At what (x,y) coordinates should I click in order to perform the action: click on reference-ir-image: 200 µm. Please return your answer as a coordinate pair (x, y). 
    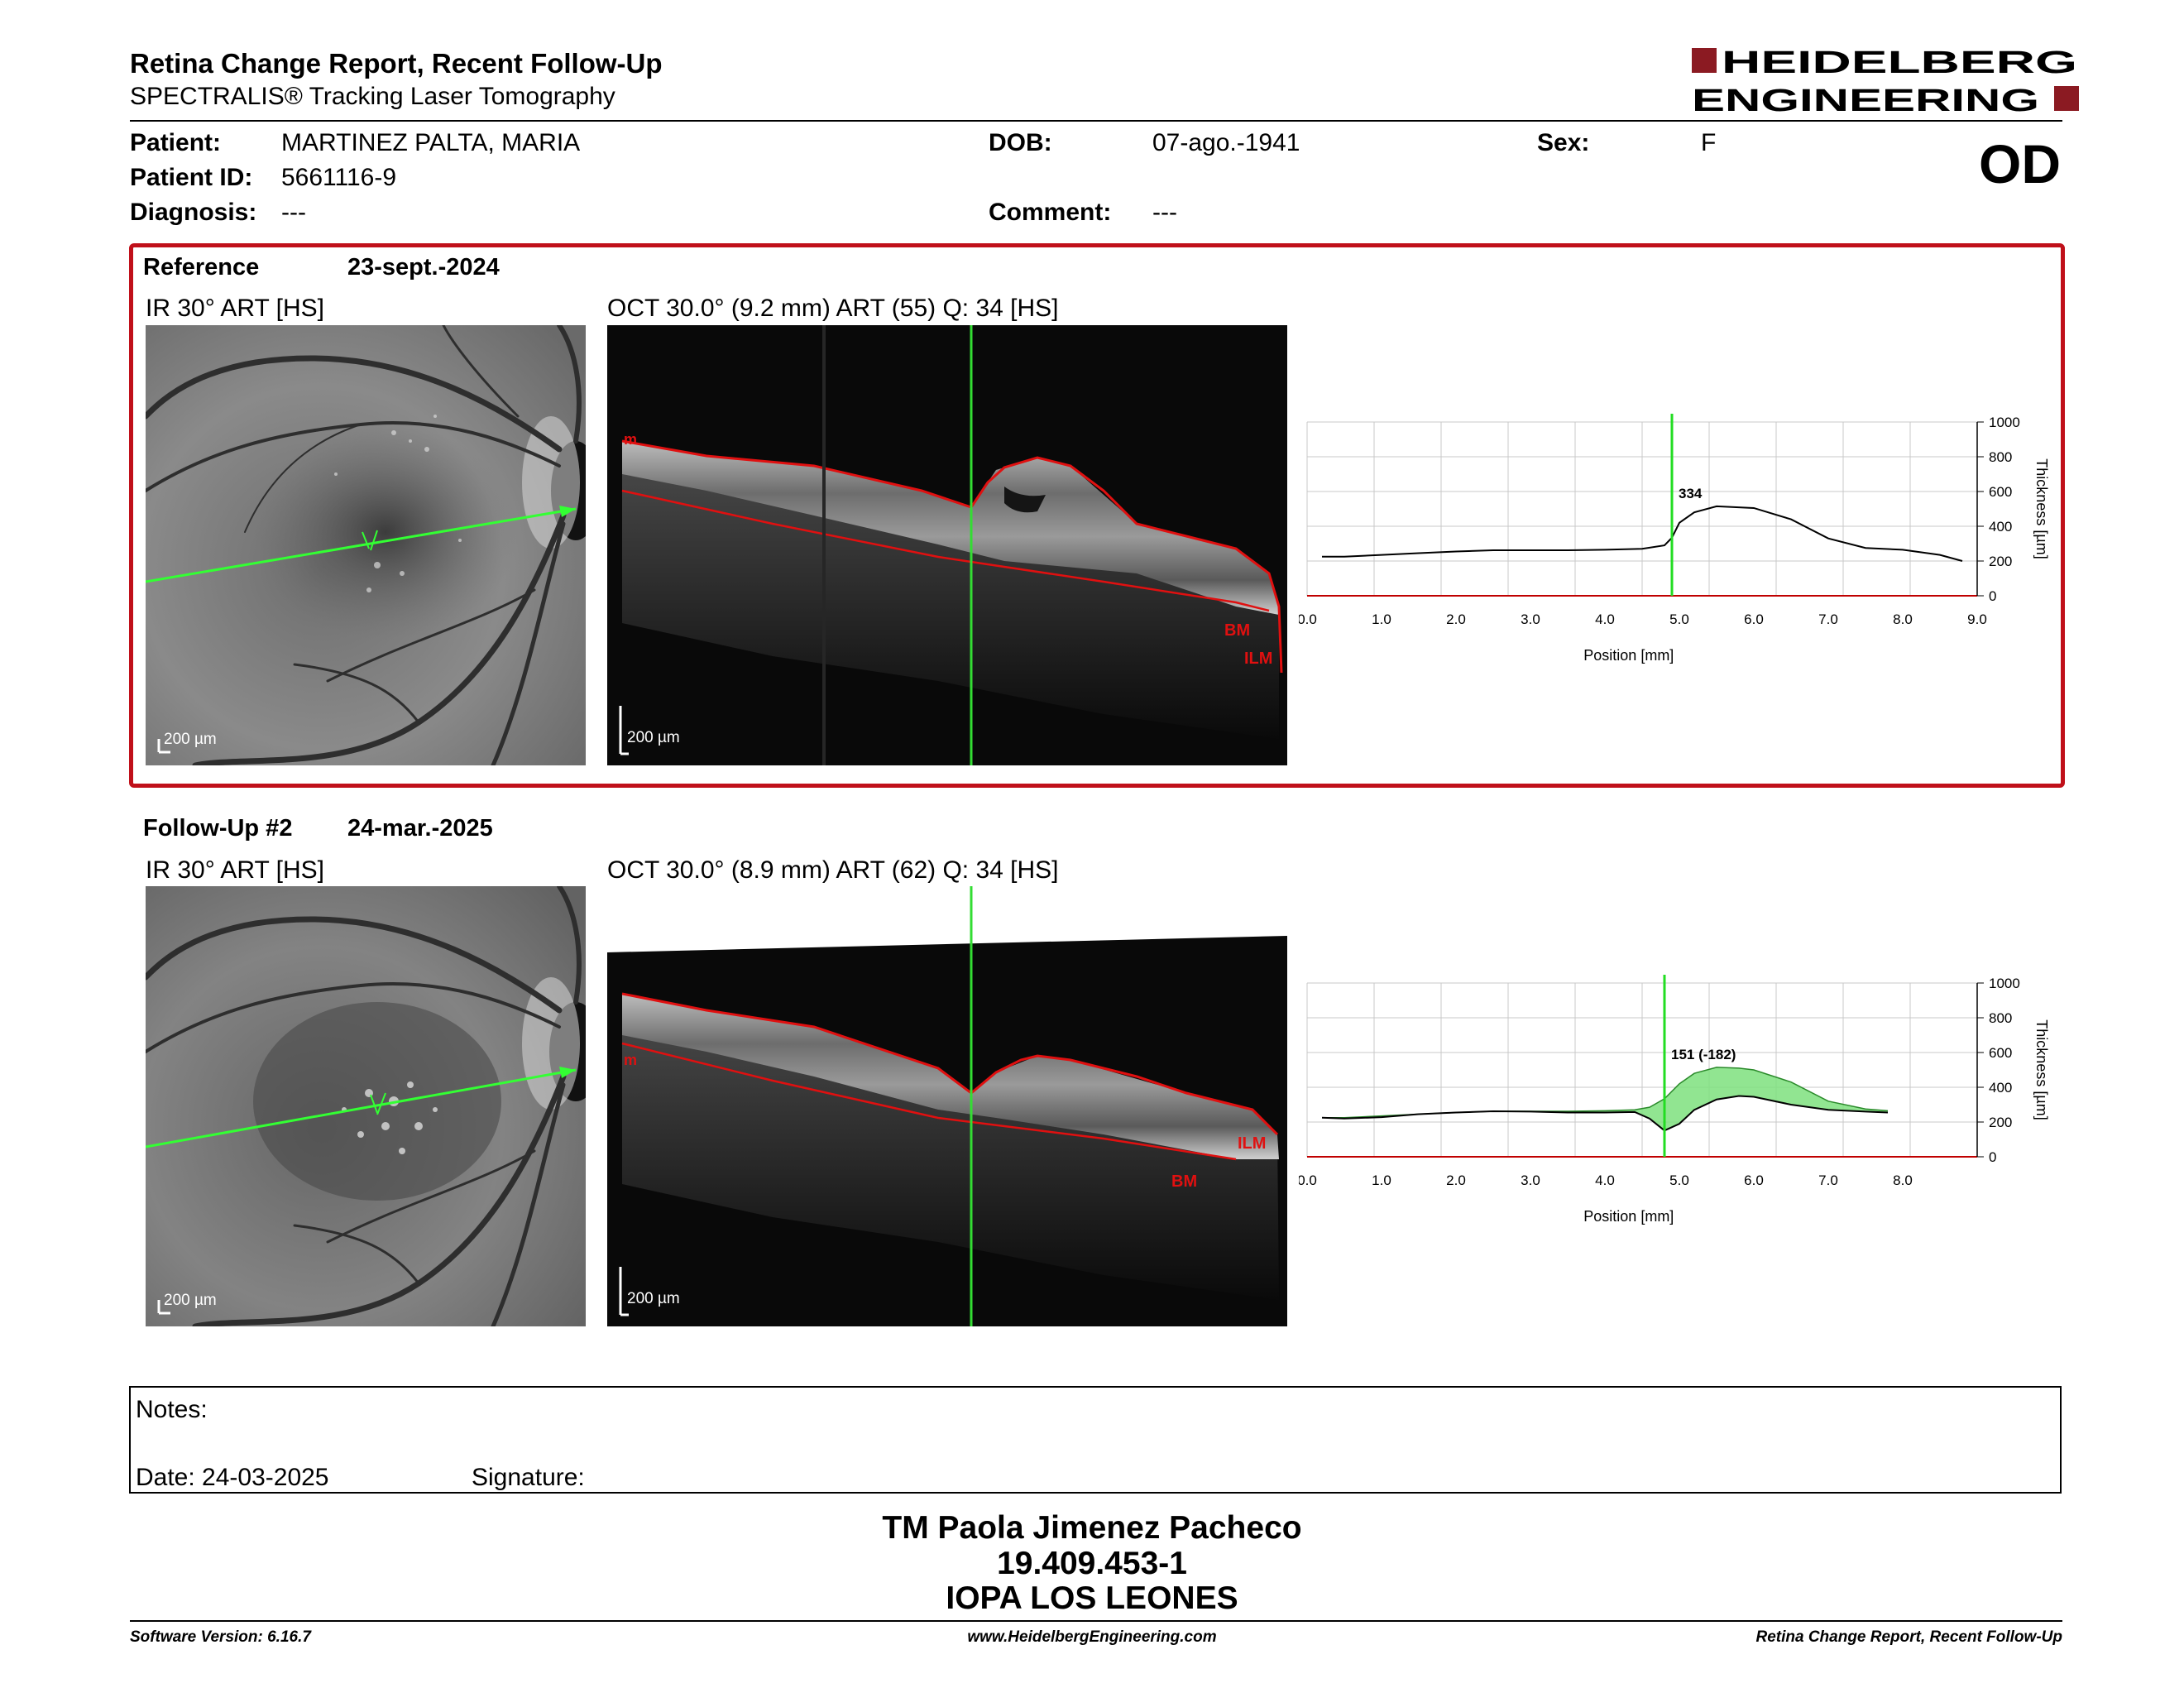
    Looking at the image, I should click on (366, 545).